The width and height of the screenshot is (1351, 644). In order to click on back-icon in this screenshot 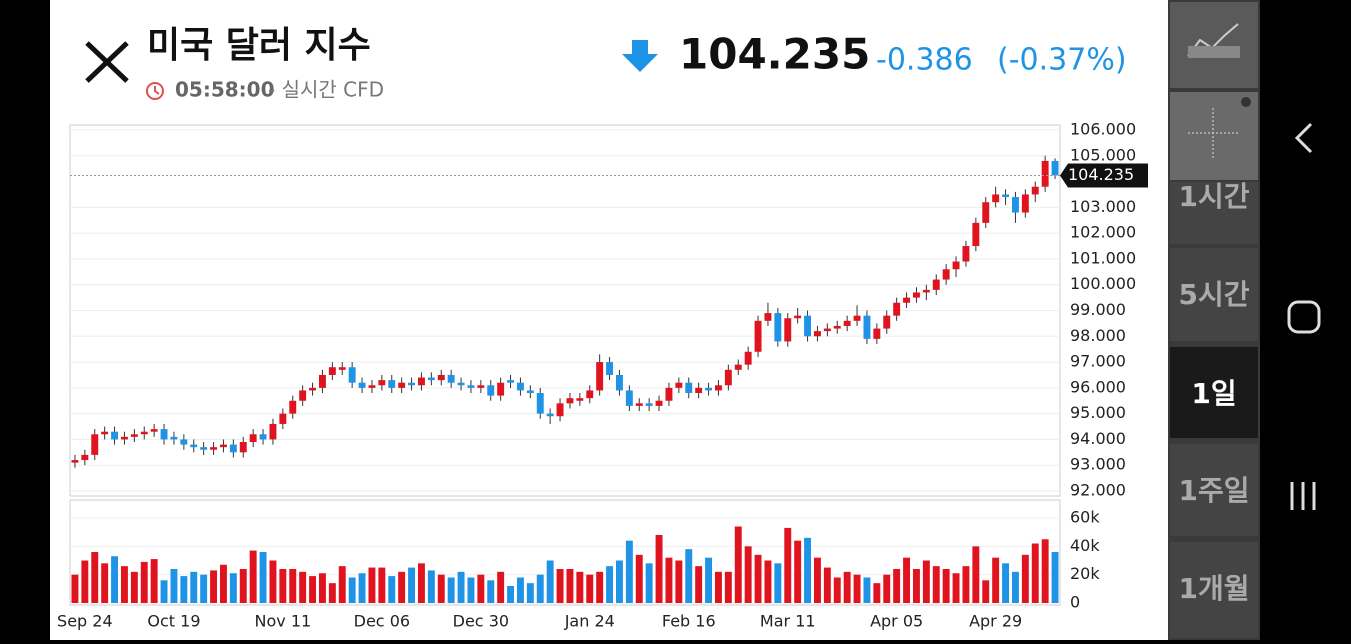, I will do `click(1303, 138)`.